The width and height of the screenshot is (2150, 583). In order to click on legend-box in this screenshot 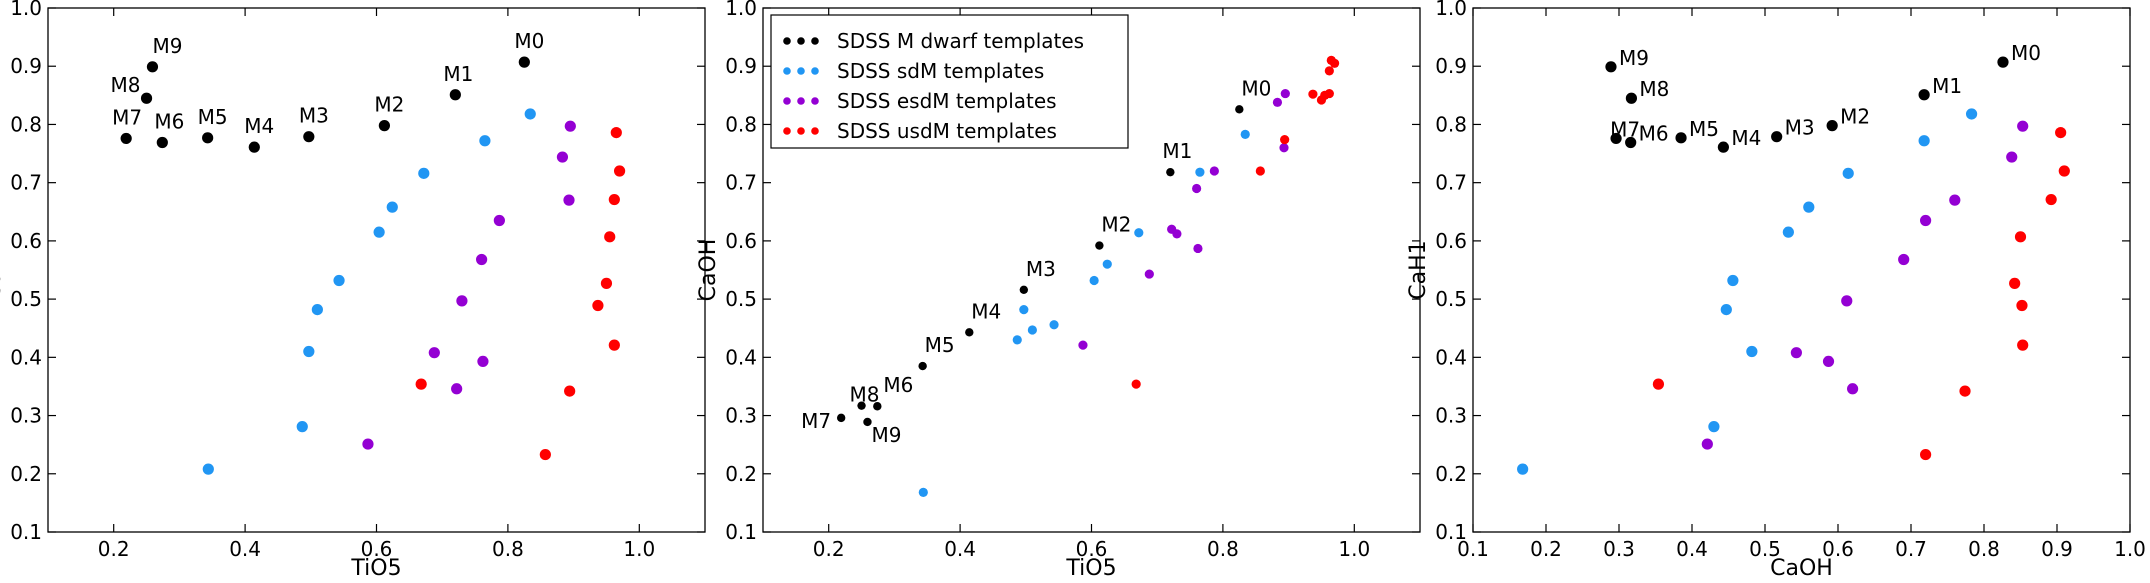, I will do `click(949, 81)`.